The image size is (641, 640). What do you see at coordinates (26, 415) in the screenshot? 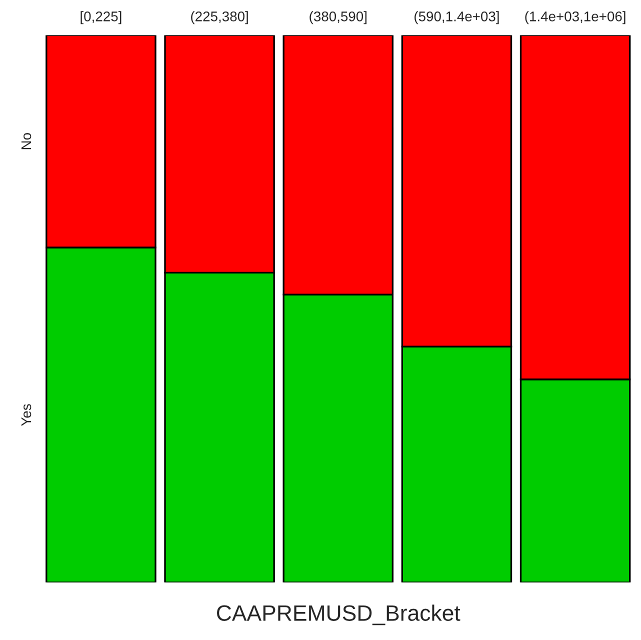
I see `text: Yes` at bounding box center [26, 415].